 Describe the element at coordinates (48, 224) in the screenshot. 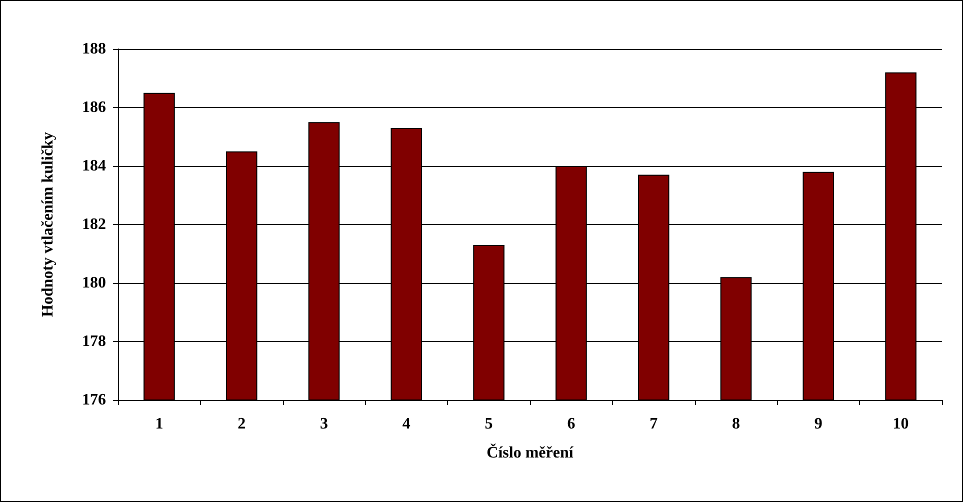

I see `y-axis-title: Hodnoty vtlačením kuličky` at that location.